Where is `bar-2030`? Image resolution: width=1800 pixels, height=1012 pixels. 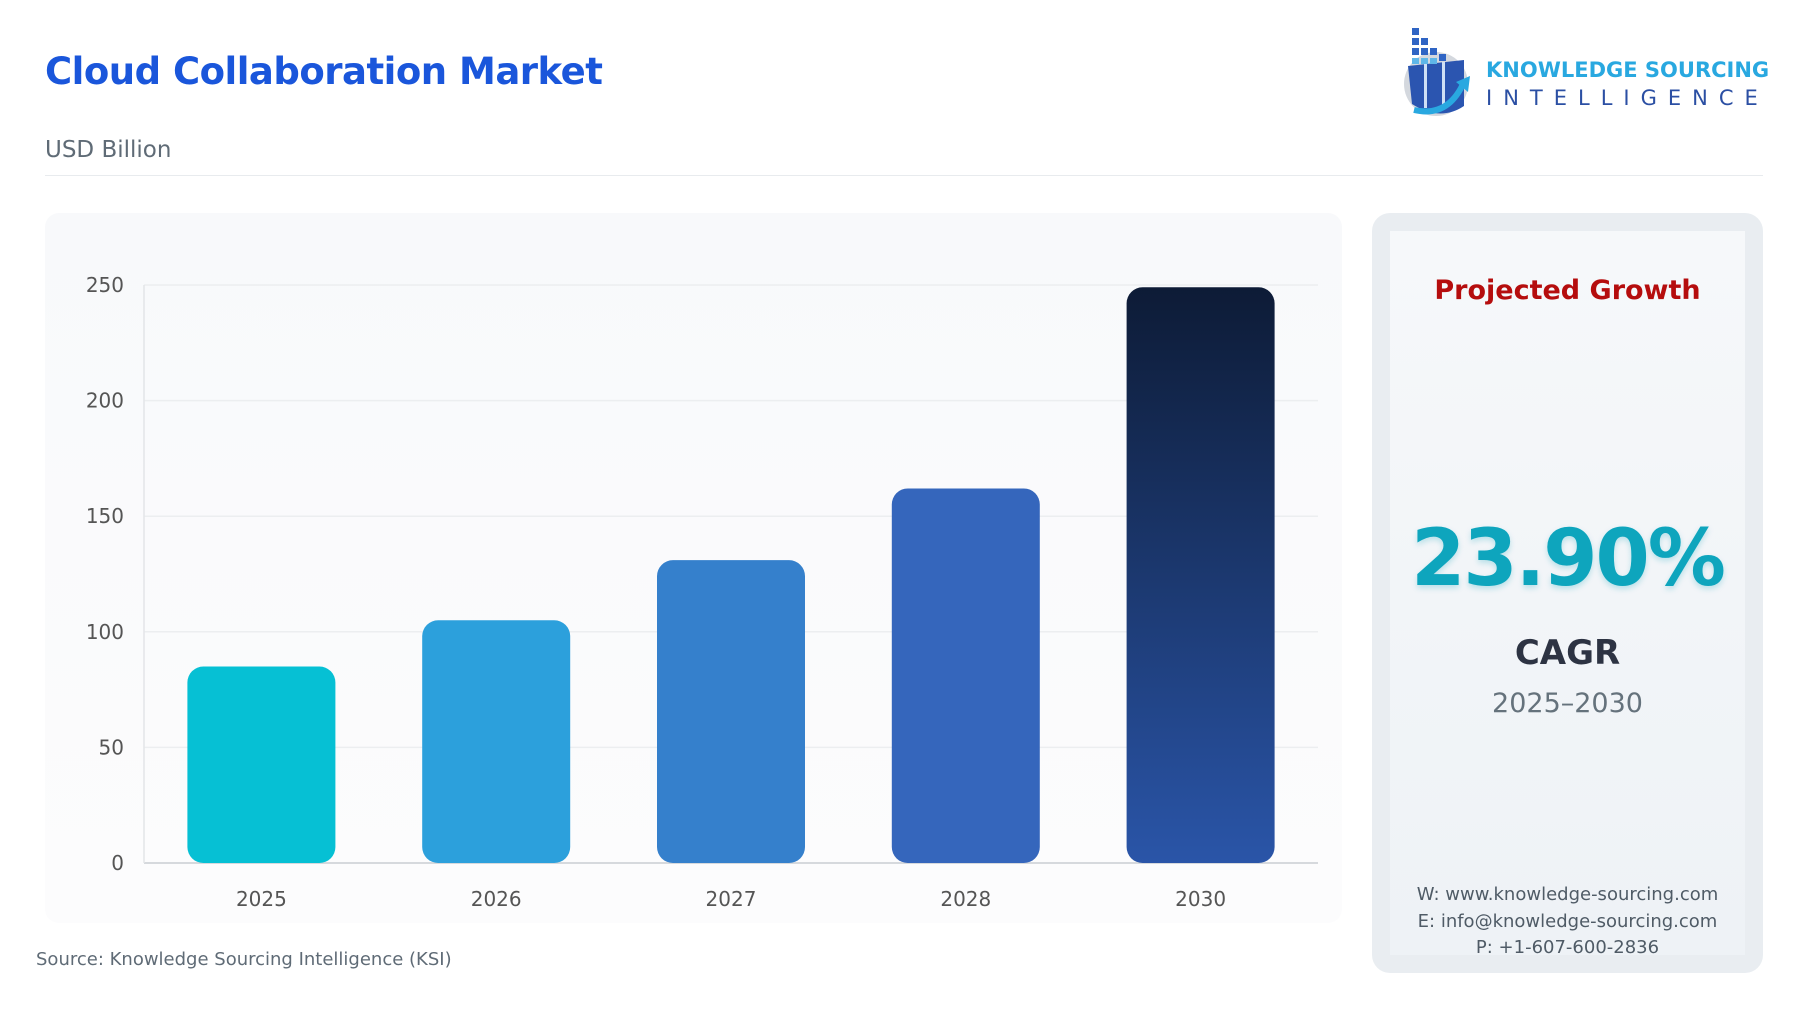 bar-2030 is located at coordinates (1200, 575).